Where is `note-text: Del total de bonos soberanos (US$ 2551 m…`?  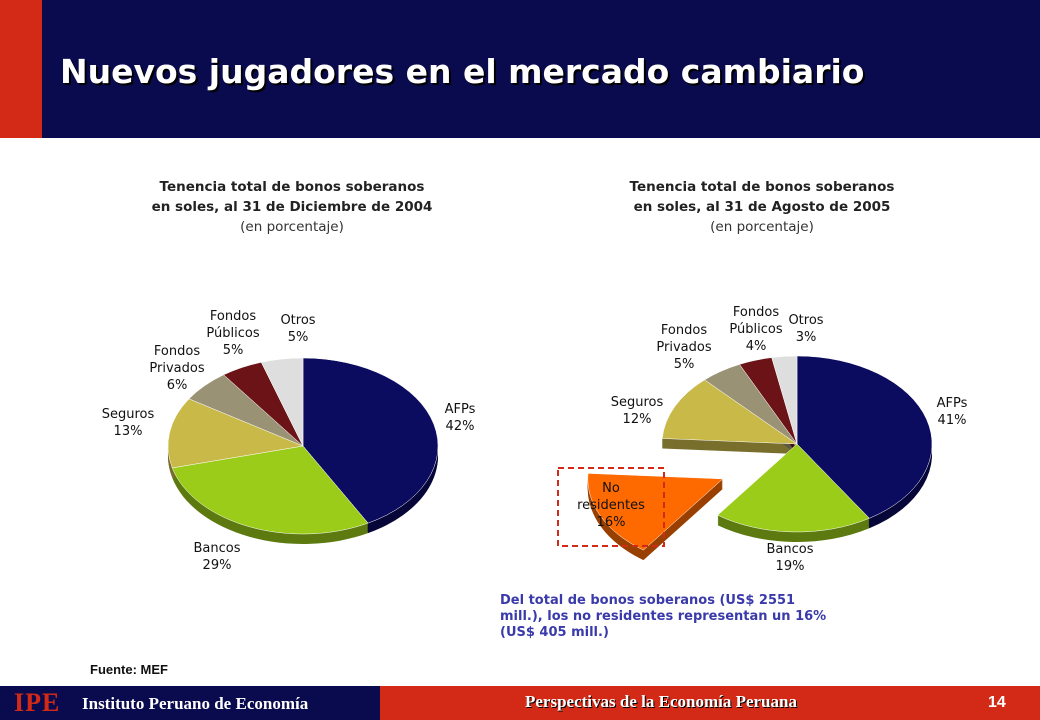
note-text: Del total de bonos soberanos (US$ 2551 m… is located at coordinates (663, 616).